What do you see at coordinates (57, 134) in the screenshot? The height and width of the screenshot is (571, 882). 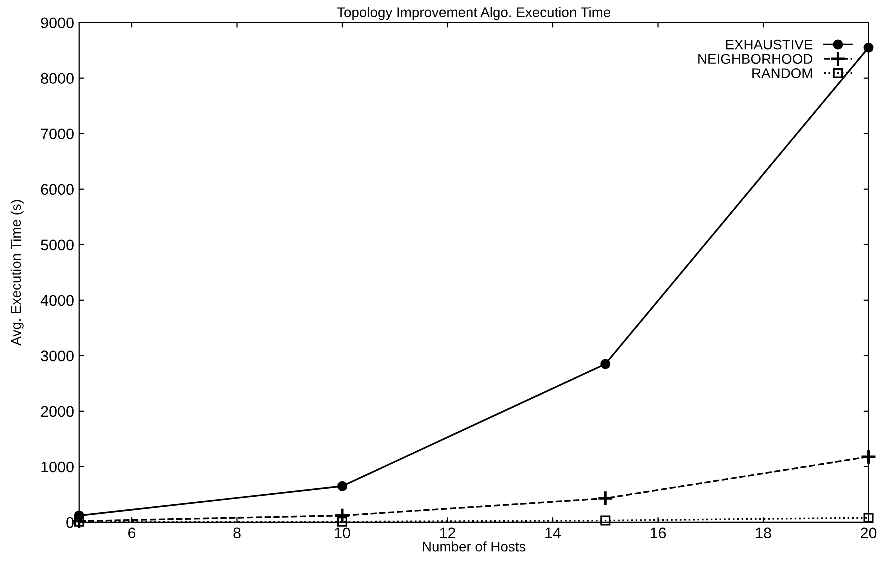 I see `y-tick-label: 7000` at bounding box center [57, 134].